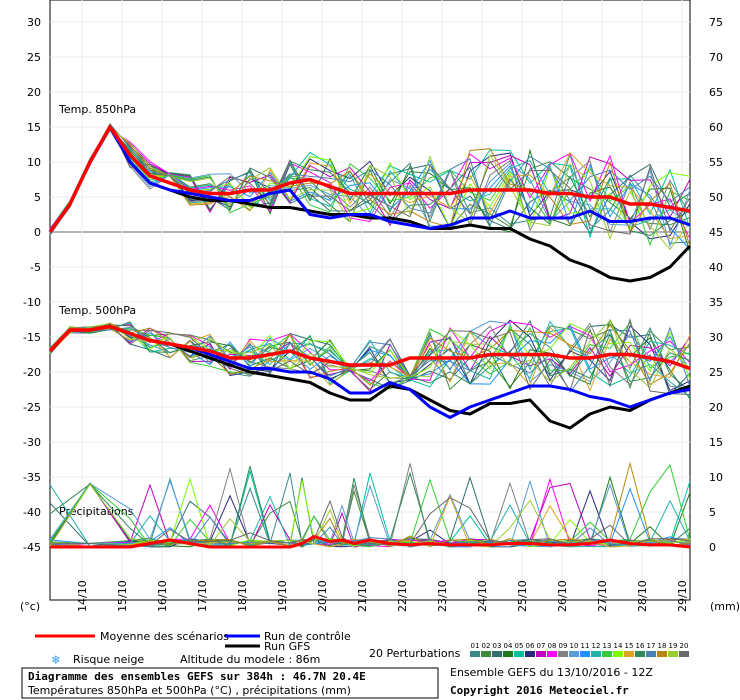 Image resolution: width=740 pixels, height=700 pixels. What do you see at coordinates (716, 197) in the screenshot?
I see `right-tick-label: 50` at bounding box center [716, 197].